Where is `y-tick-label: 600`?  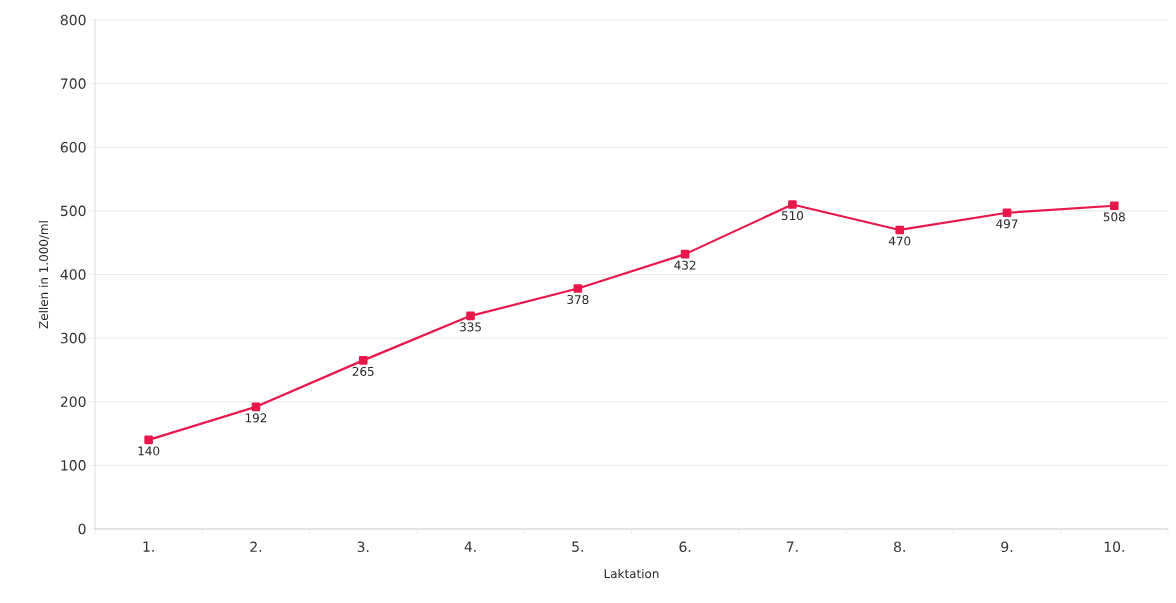
y-tick-label: 600 is located at coordinates (73, 147).